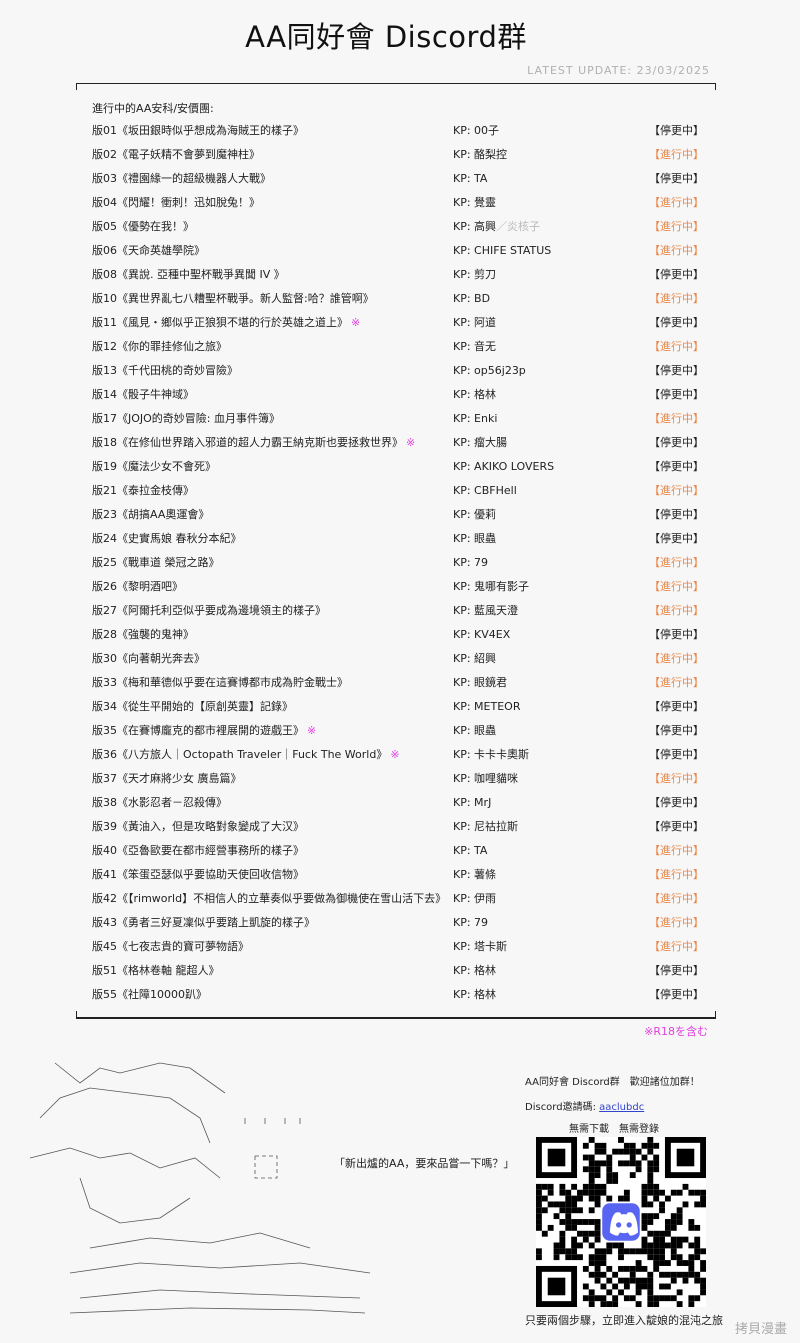 The image size is (800, 1343). Describe the element at coordinates (402, 254) in the screenshot. I see `list-item: 版06《天命英雄學院》 KP: CHIFE STATUS 【進行中】` at that location.